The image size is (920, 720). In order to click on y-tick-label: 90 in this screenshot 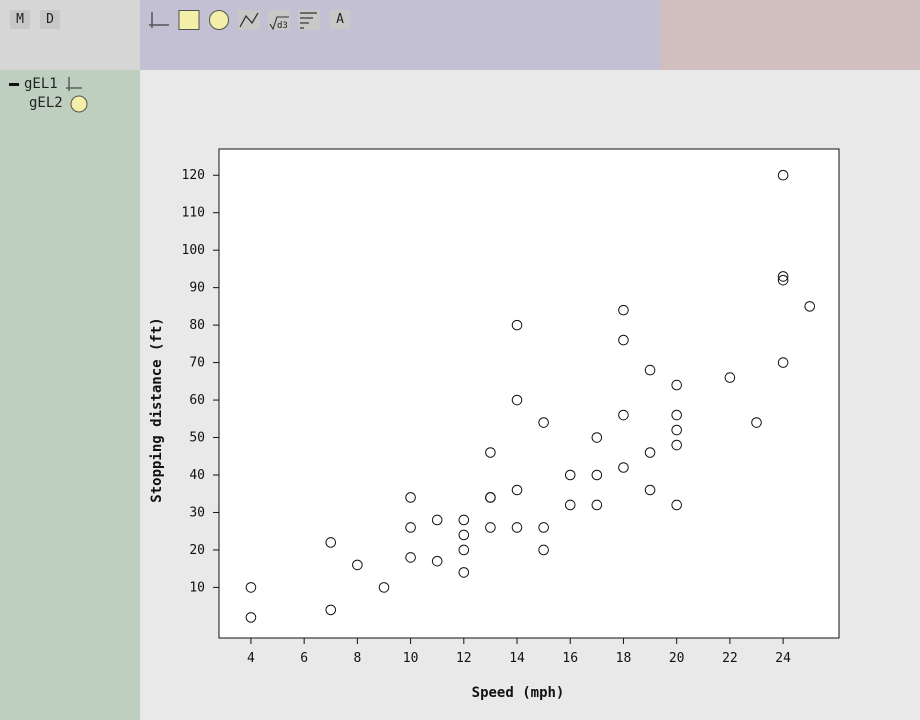, I will do `click(197, 288)`.